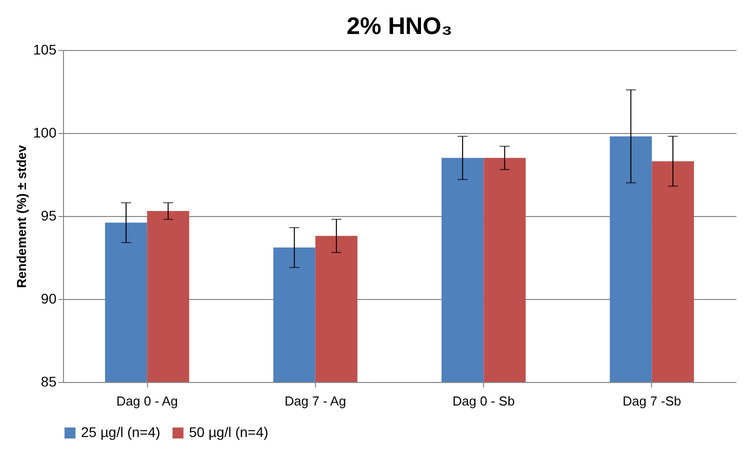  I want to click on y-tick-label: 85, so click(48, 382).